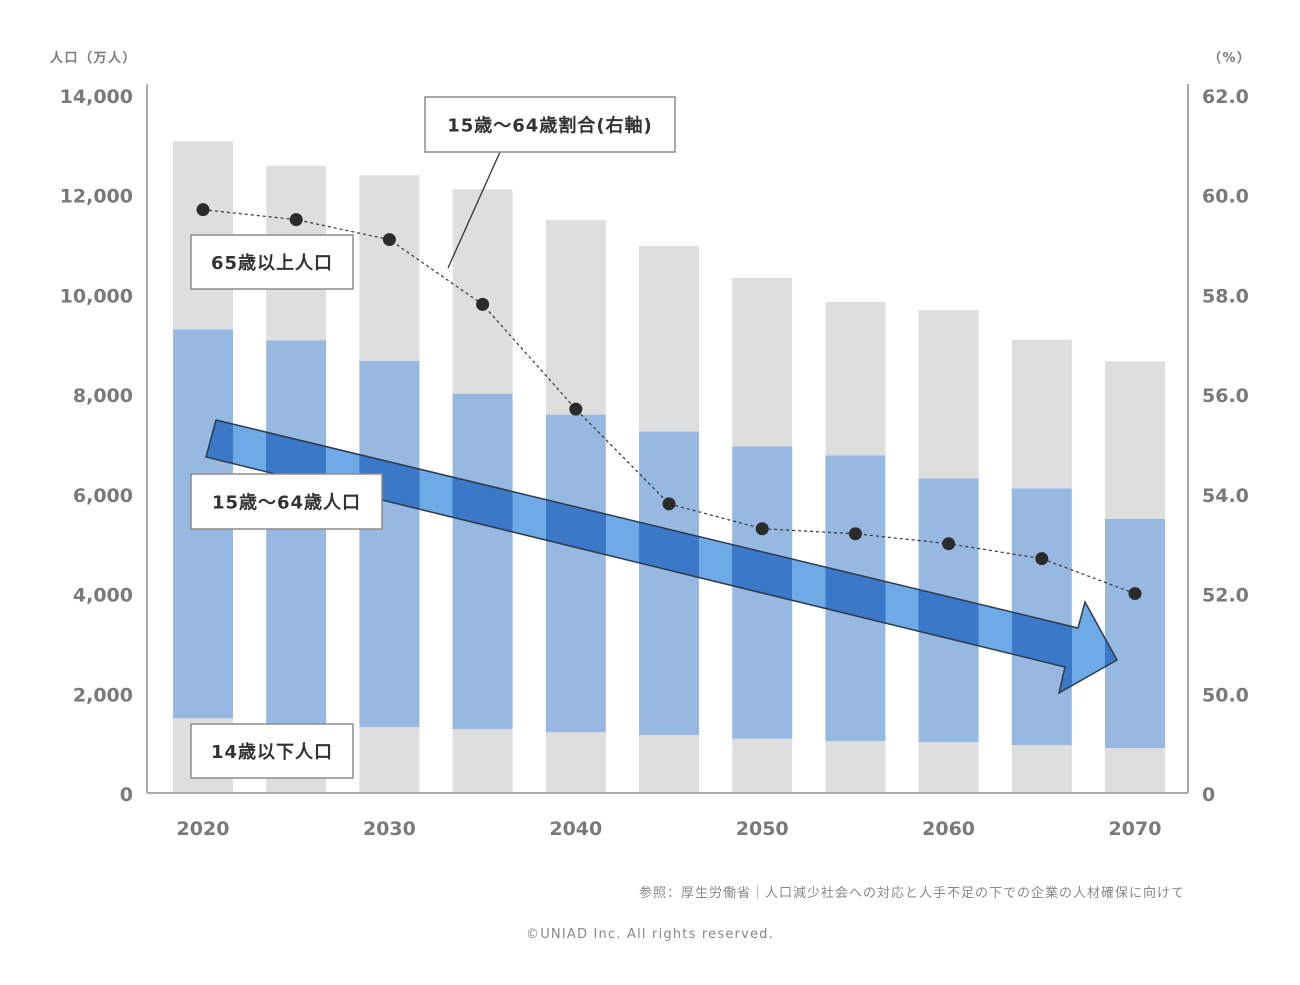 This screenshot has width=1300, height=985. What do you see at coordinates (576, 409) in the screenshot?
I see `ratio-point-2040` at bounding box center [576, 409].